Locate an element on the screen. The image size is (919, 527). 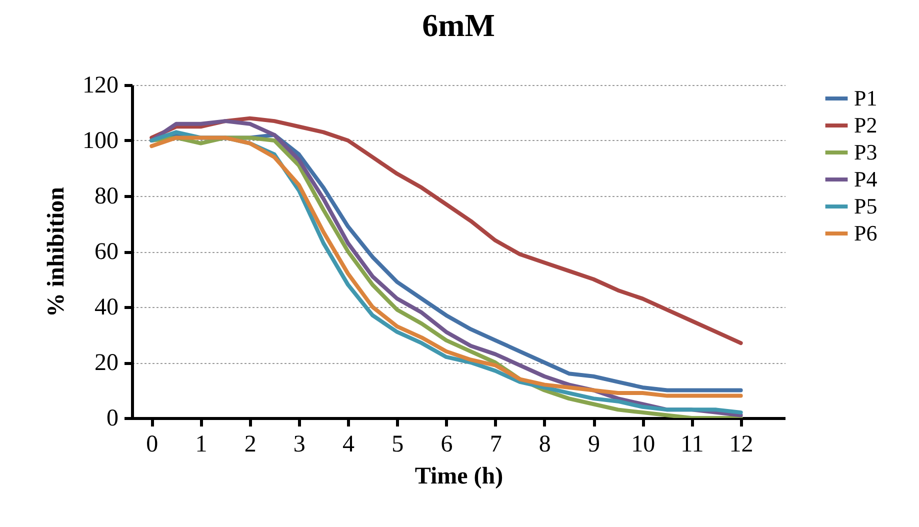
x-tick-label: 11 is located at coordinates (692, 445).